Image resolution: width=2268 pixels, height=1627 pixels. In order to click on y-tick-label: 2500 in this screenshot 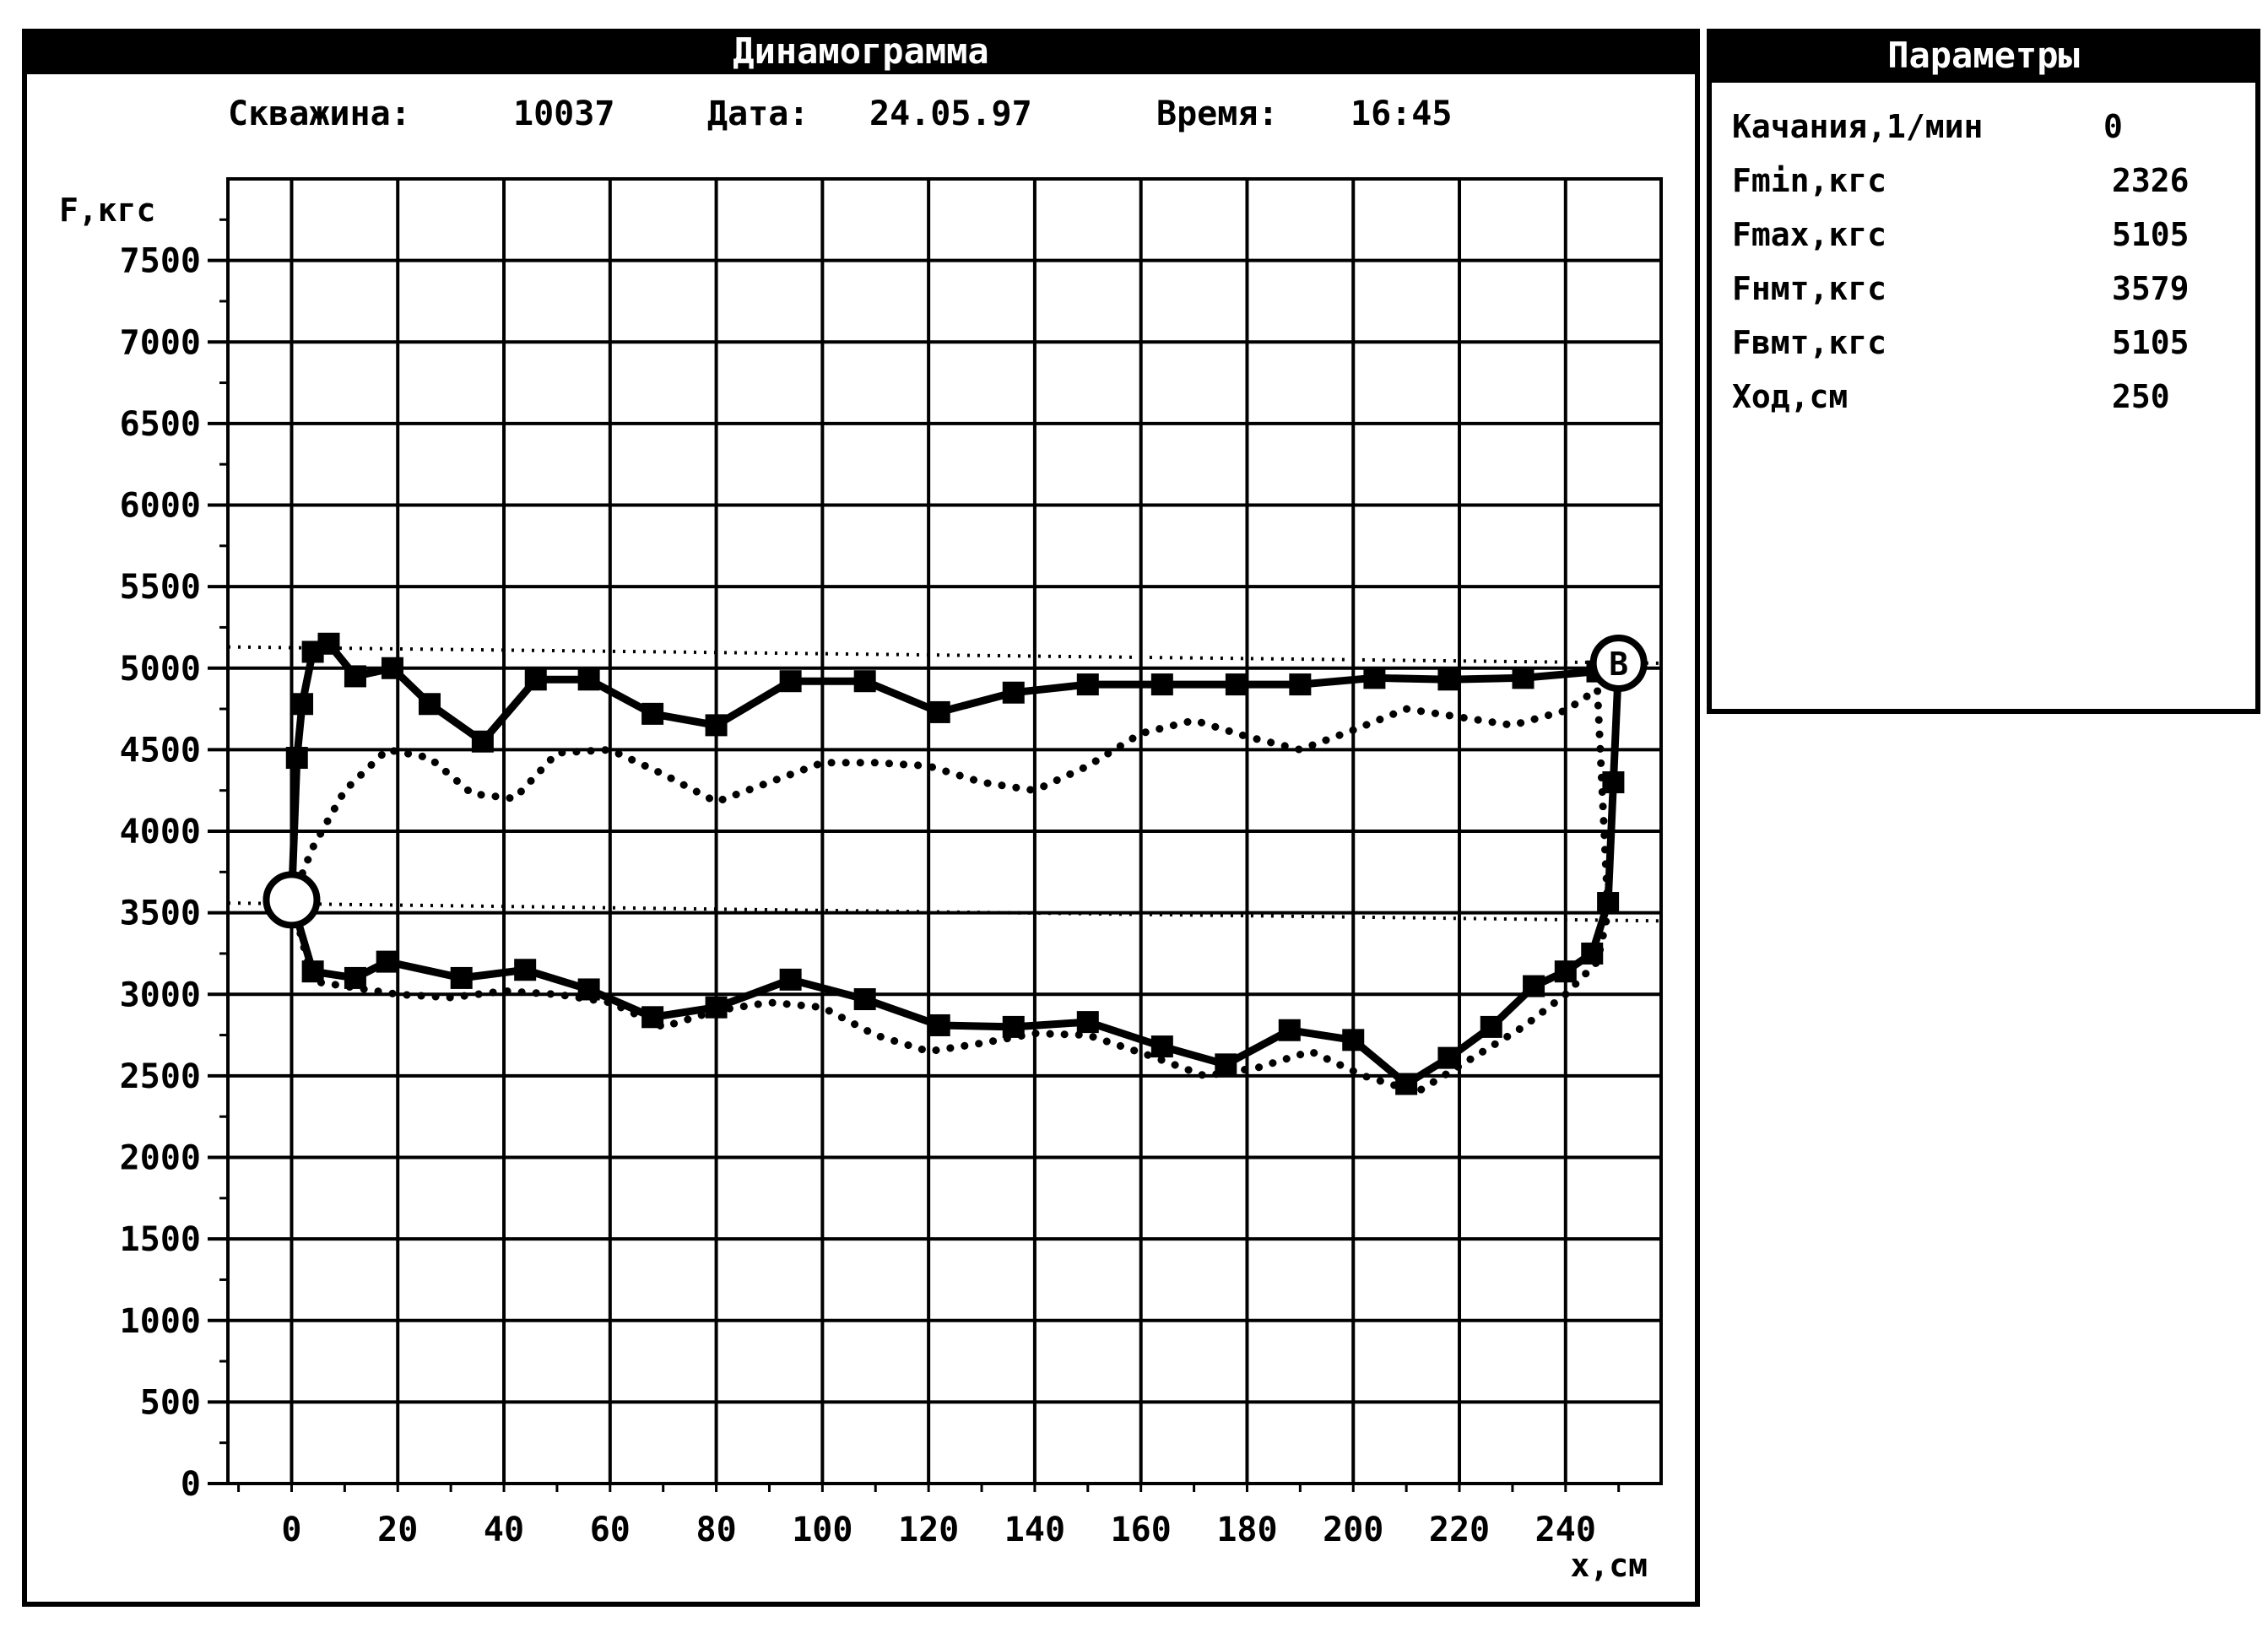, I will do `click(161, 1076)`.